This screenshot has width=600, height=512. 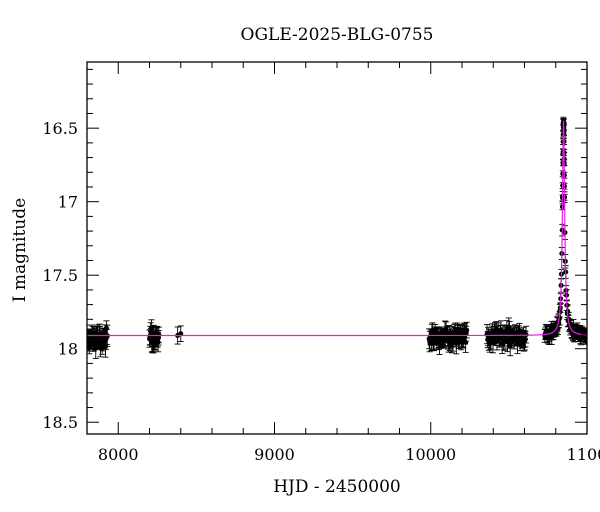 I want to click on y-tick-label: 17.5, so click(x=60, y=275).